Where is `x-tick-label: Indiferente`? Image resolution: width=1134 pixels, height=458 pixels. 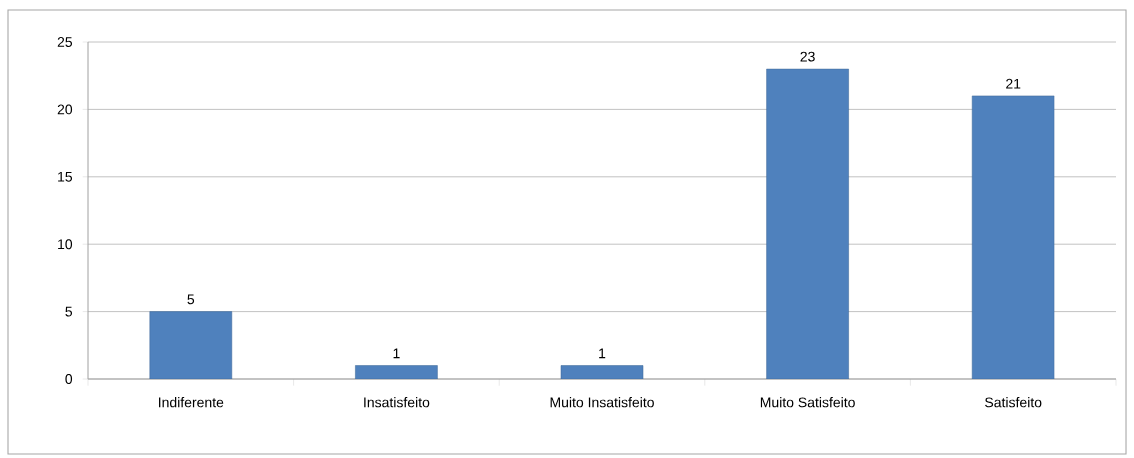
x-tick-label: Indiferente is located at coordinates (191, 402).